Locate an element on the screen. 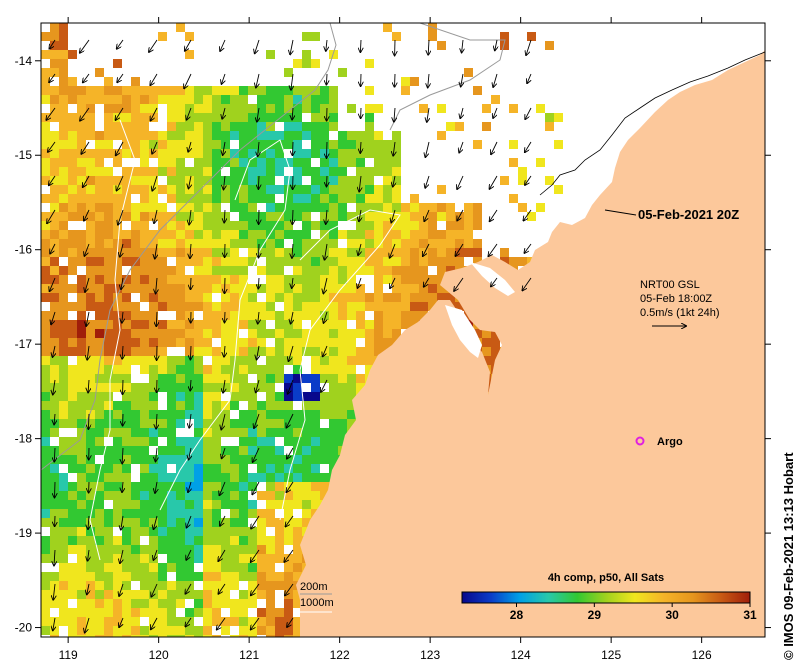  current-source-label: NRT00 GSL is located at coordinates (670, 285).